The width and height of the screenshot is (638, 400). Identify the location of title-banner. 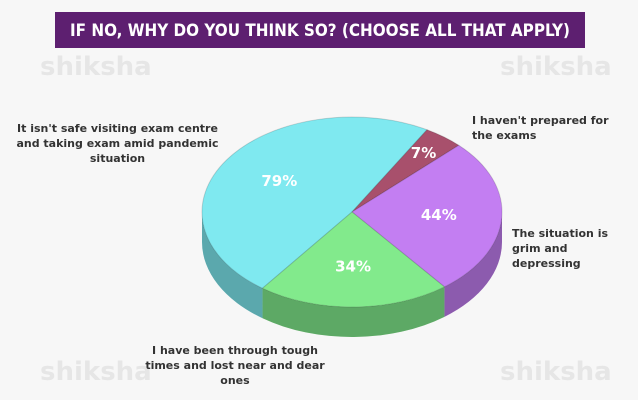
(320, 30).